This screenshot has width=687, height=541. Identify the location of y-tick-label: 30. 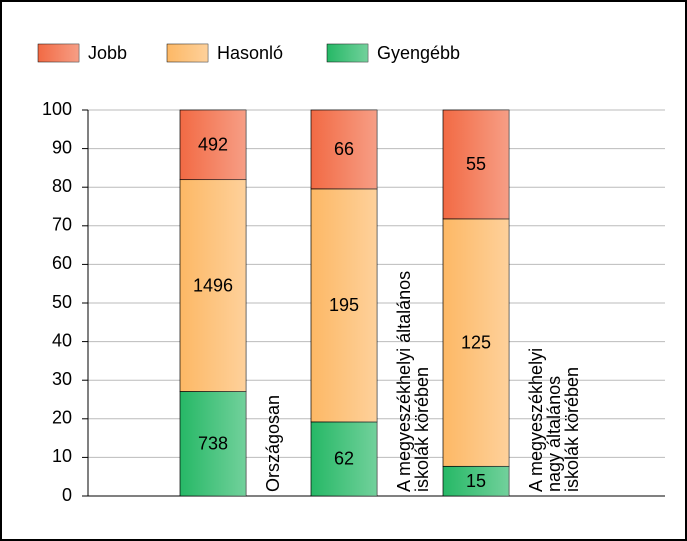
(62, 379).